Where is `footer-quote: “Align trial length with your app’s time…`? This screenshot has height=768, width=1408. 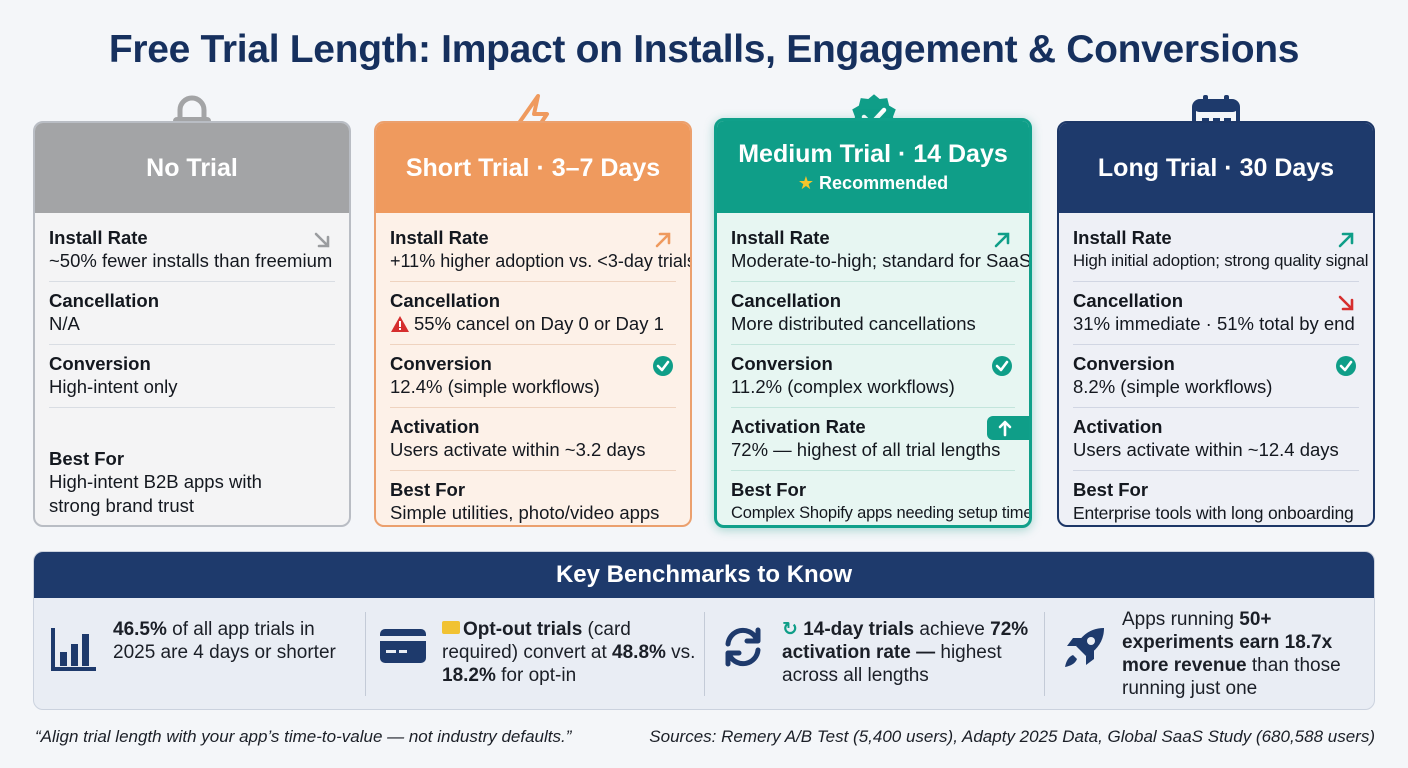 footer-quote: “Align trial length with your app’s time… is located at coordinates (303, 736).